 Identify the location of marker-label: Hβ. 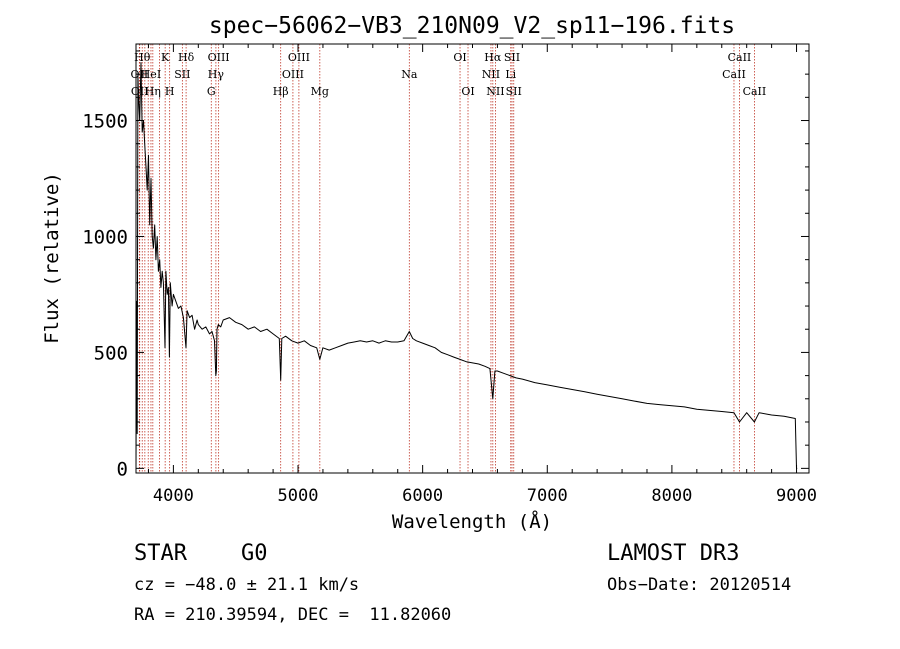
(281, 91).